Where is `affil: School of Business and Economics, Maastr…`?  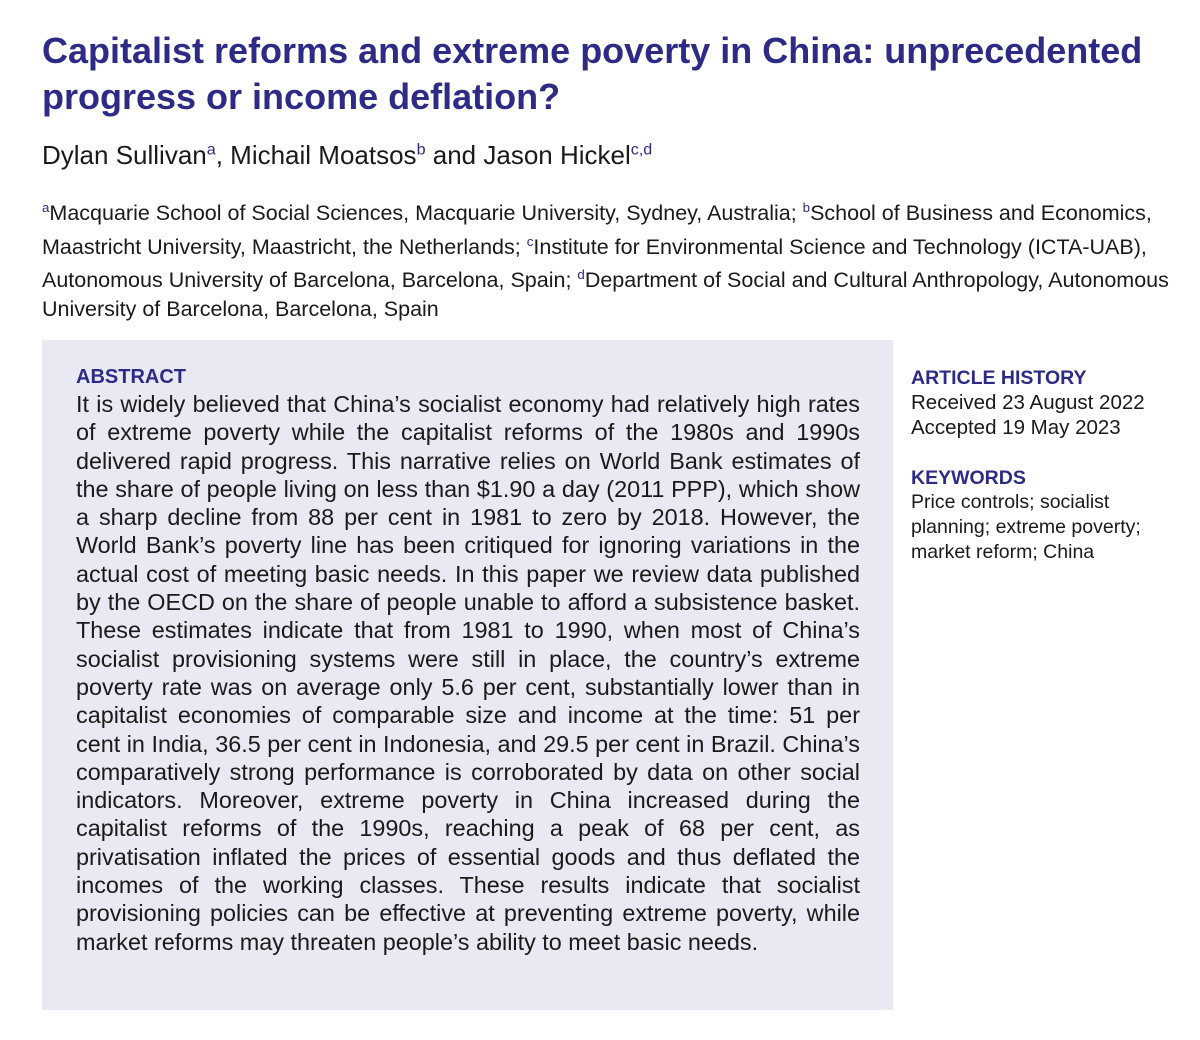
affil: School of Business and Economics, Maastr… is located at coordinates (597, 230).